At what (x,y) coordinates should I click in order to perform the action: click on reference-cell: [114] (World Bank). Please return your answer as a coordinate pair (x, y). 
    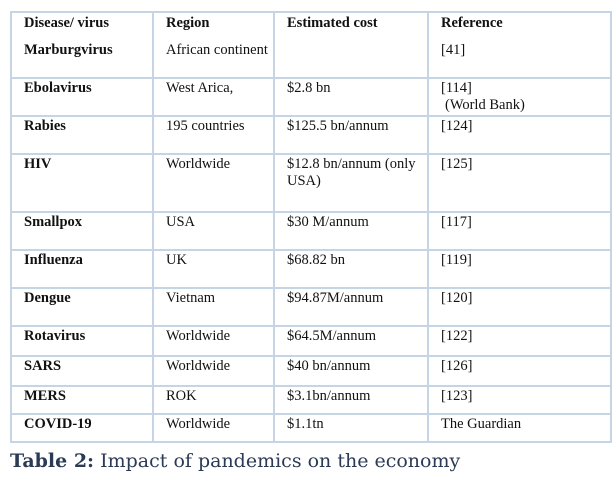
    Looking at the image, I should click on (519, 98).